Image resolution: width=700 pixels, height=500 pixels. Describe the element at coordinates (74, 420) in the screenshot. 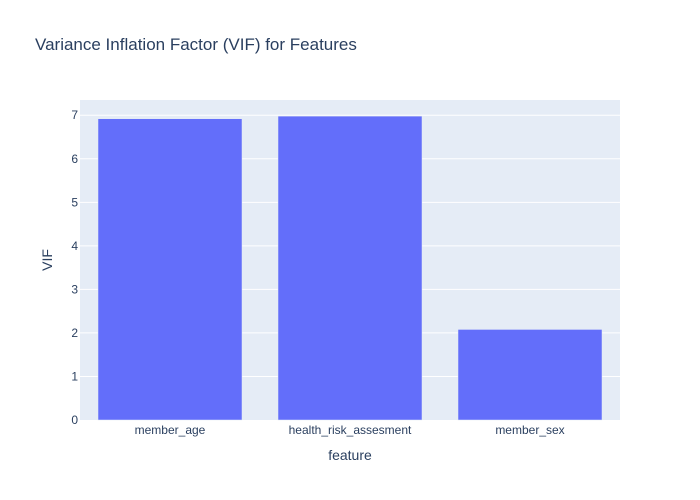

I see `y-tick-label: 0` at that location.